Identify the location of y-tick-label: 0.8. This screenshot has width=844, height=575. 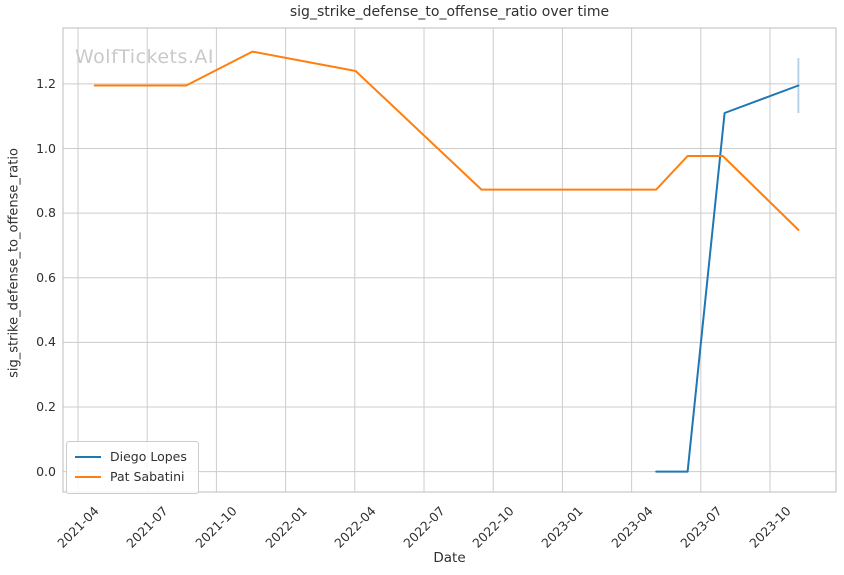
(46, 213).